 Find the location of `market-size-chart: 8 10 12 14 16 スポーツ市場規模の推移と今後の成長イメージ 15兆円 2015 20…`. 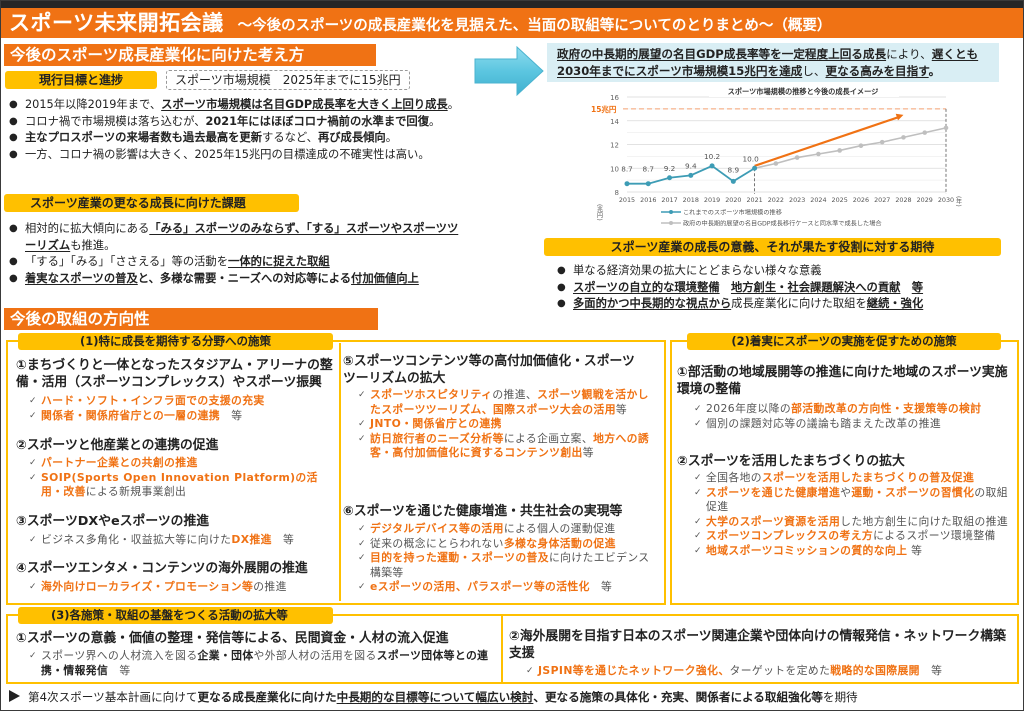

market-size-chart: 8 10 12 14 16 スポーツ市場規模の推移と今後の成長イメージ 15兆円 2015 20… is located at coordinates (776, 157).